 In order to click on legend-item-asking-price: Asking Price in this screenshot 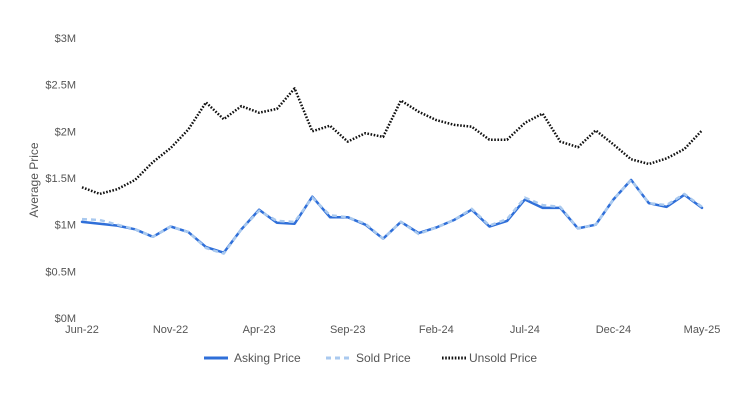, I will do `click(252, 358)`.